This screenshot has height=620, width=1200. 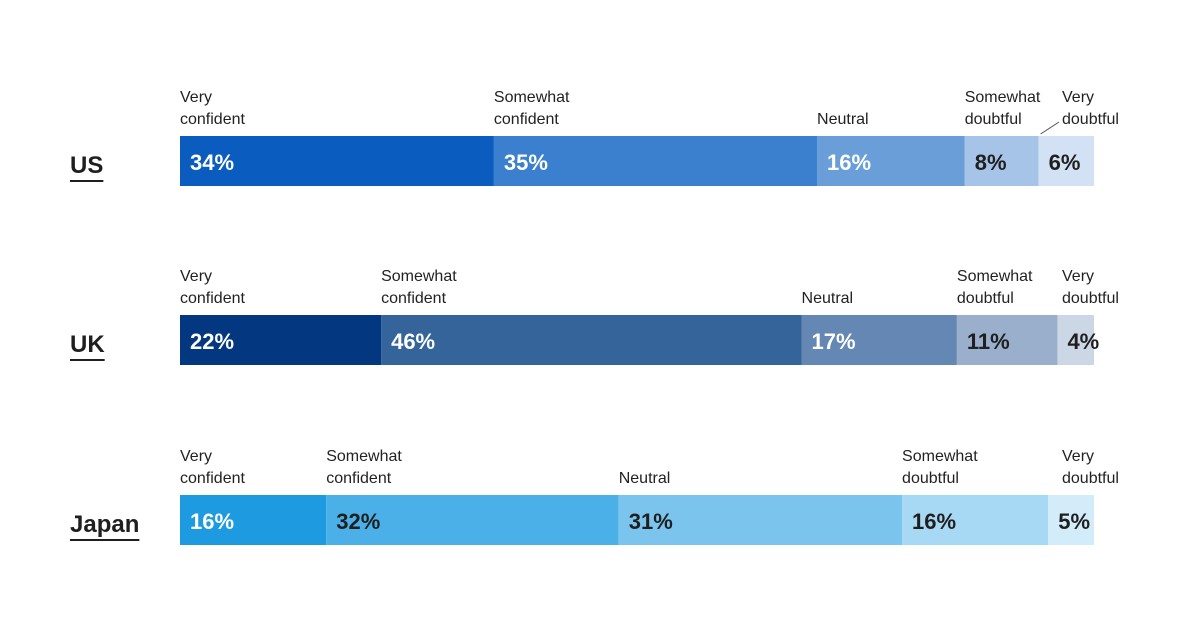 I want to click on value-label-japan-very-doubtful: 5%, so click(x=1074, y=521).